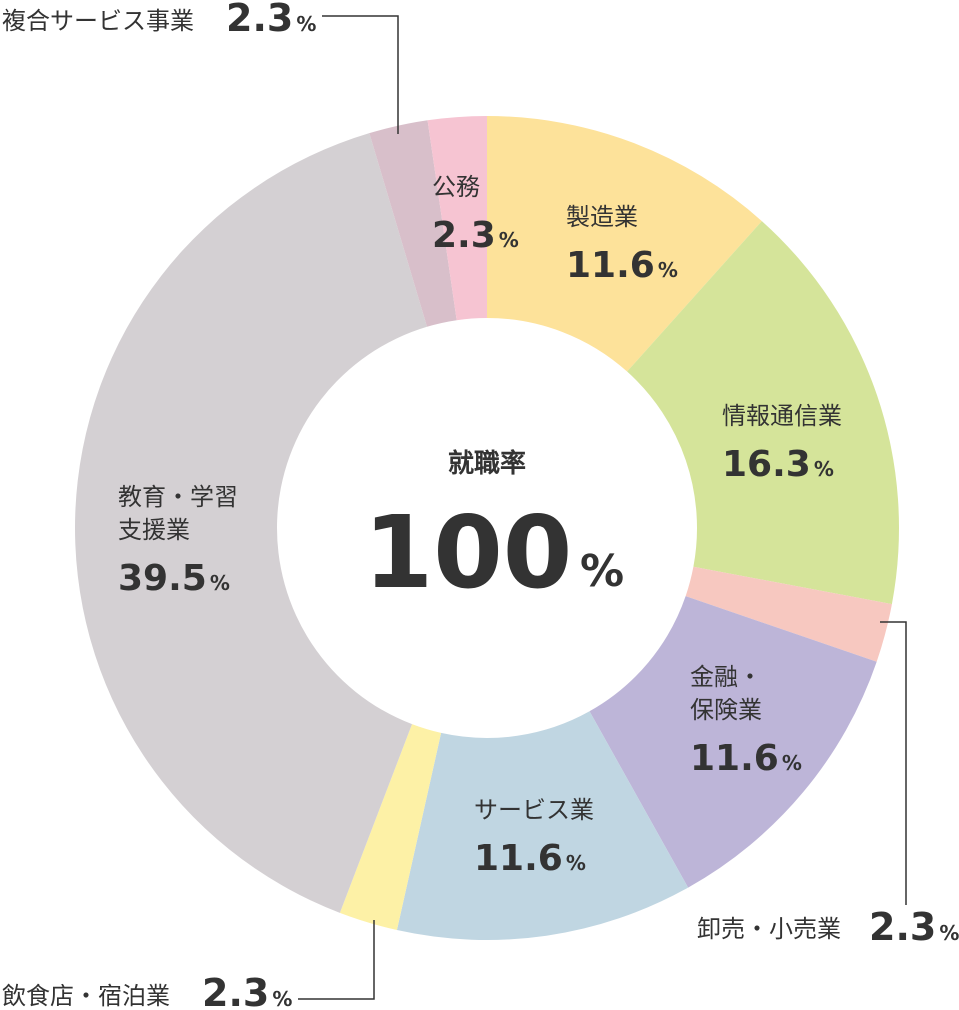 The height and width of the screenshot is (1010, 959). Describe the element at coordinates (154, 530) in the screenshot. I see `slice-6-name-1: 支援業` at that location.